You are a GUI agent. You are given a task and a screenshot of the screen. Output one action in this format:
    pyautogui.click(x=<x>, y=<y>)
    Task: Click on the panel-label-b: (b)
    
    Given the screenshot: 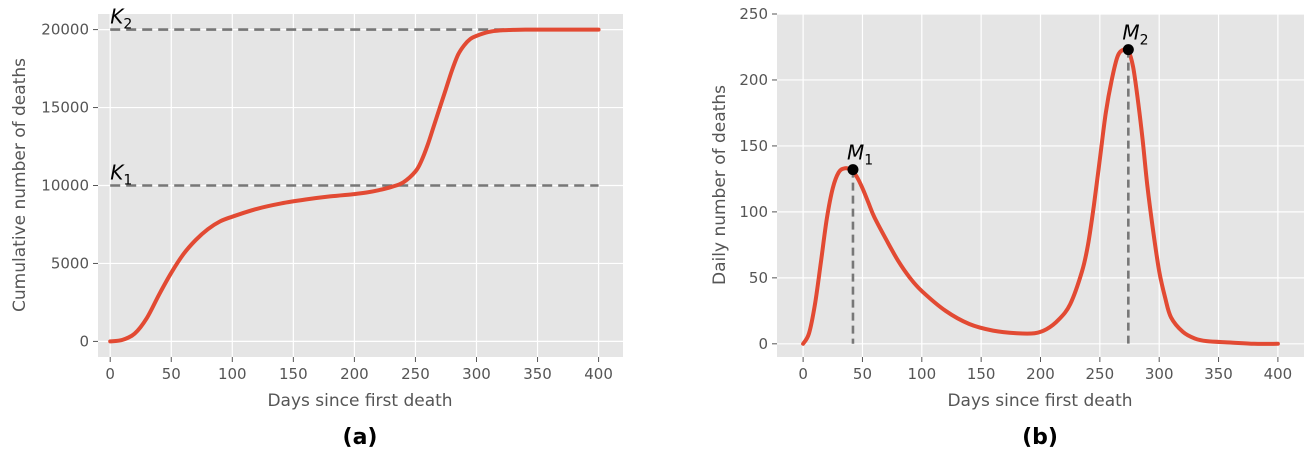 What is the action you would take?
    pyautogui.click(x=1040, y=437)
    